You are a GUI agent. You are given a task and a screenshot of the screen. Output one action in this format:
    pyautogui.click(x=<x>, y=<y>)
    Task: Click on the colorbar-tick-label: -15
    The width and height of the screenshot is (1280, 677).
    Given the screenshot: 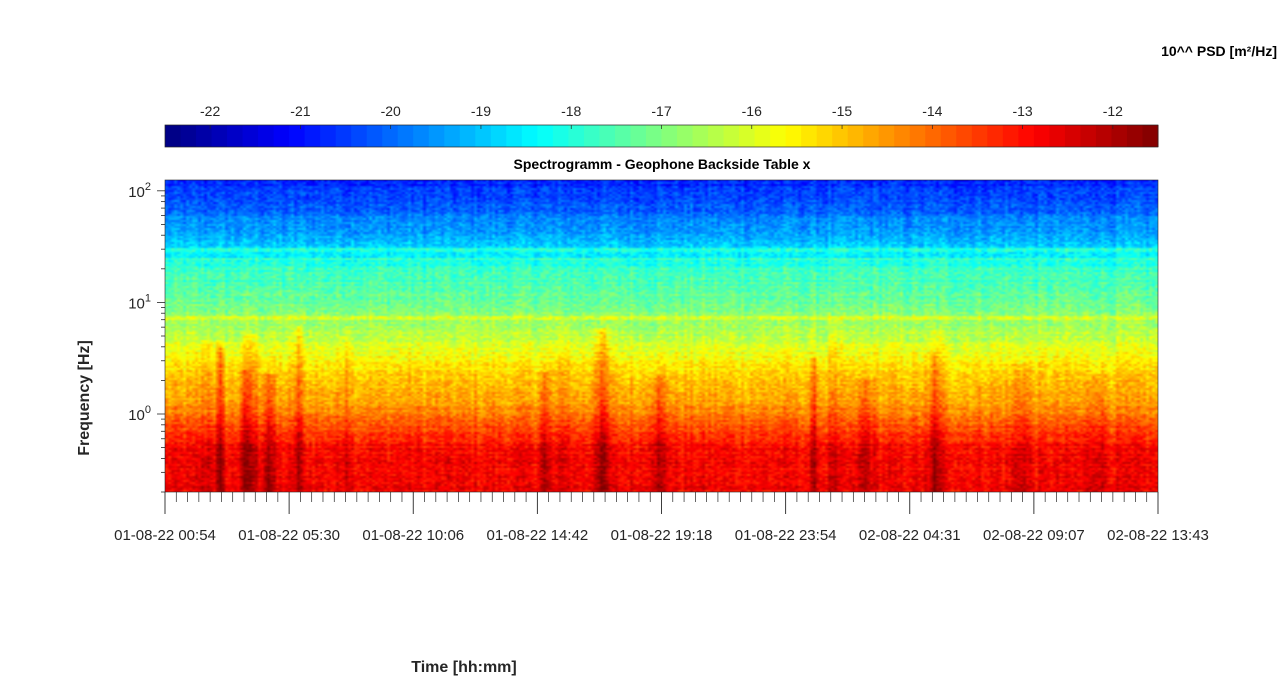 What is the action you would take?
    pyautogui.click(x=842, y=111)
    